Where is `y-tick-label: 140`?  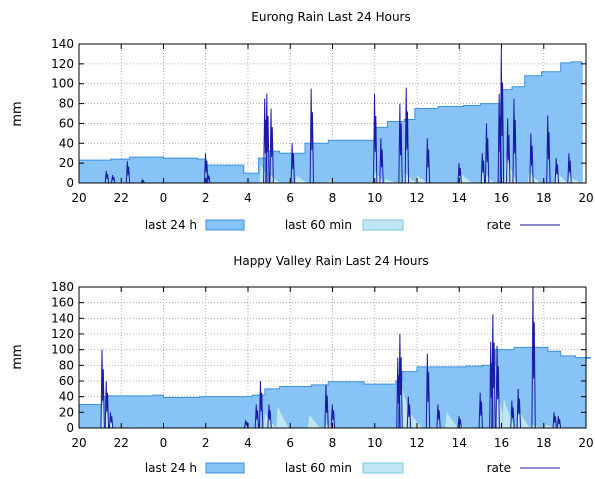 y-tick-label: 140 is located at coordinates (62, 318).